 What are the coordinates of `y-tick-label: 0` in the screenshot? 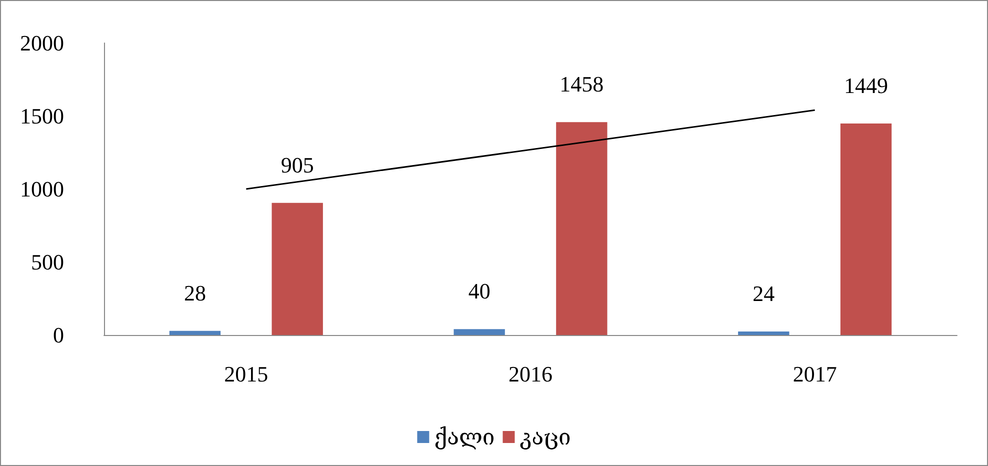 It's located at (58, 335).